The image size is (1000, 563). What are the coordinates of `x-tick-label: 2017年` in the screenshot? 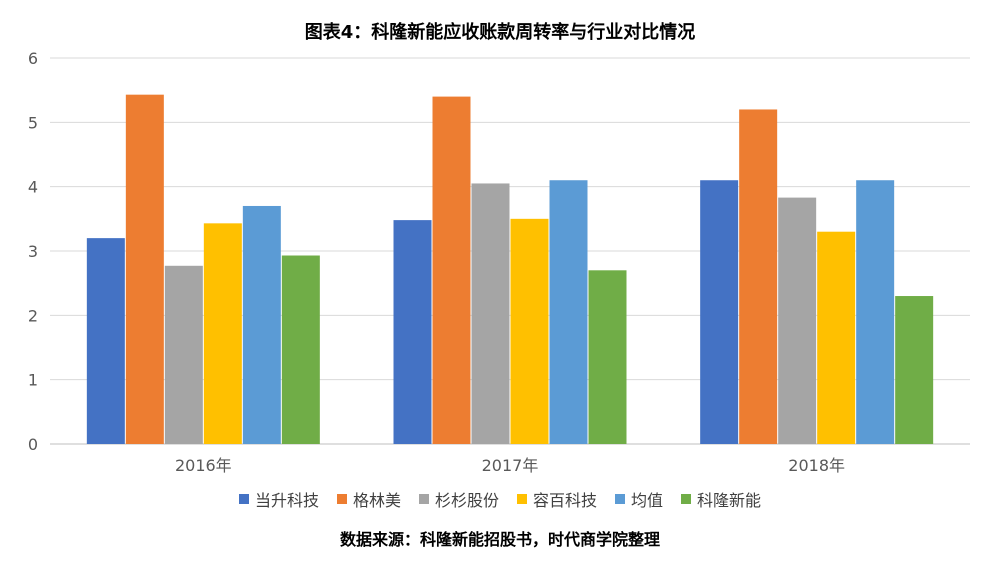 It's located at (510, 465).